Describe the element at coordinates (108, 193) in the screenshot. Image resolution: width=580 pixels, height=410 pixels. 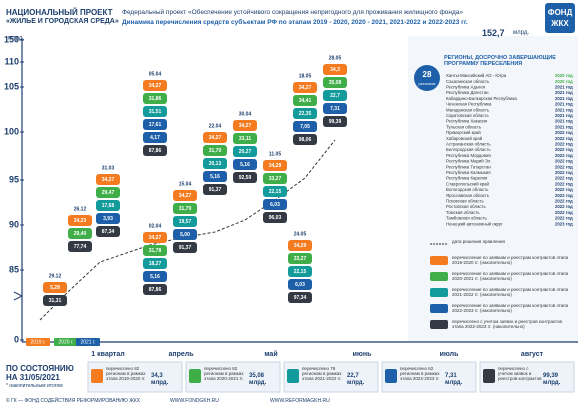
I see `segment-label: 29,47` at that location.